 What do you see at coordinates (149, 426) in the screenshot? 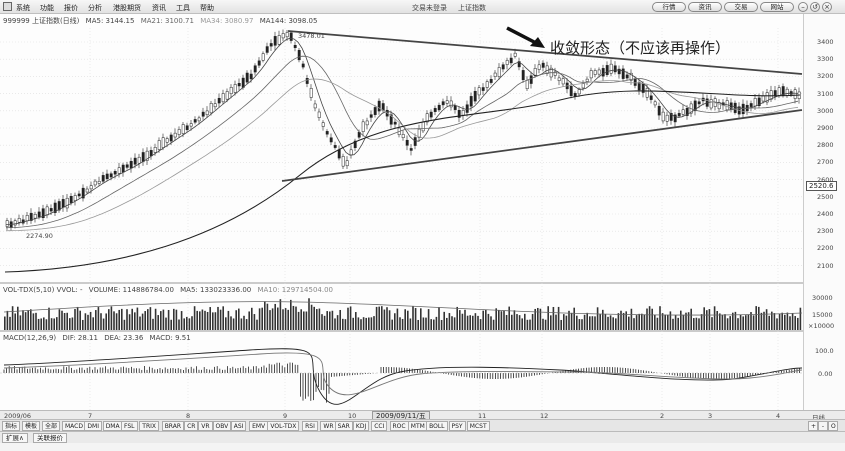
I see `indicator-tab-trix: TRIX` at bounding box center [149, 426].